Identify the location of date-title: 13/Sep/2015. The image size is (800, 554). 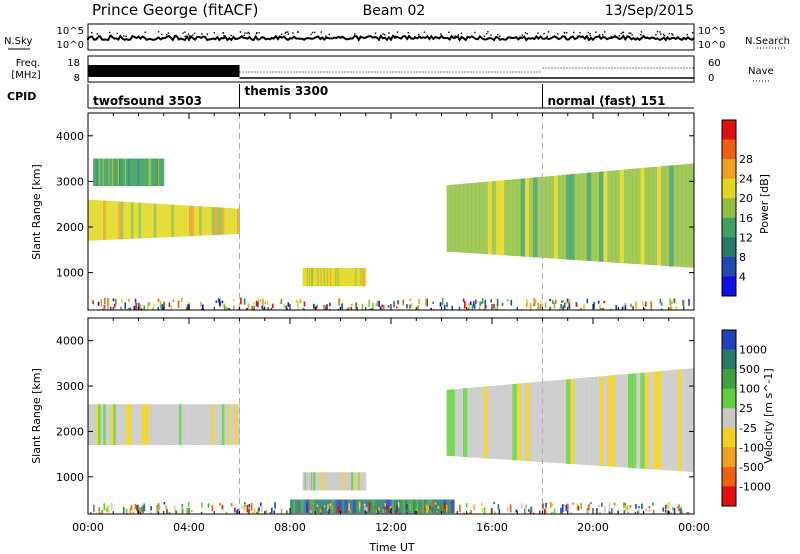
(649, 11).